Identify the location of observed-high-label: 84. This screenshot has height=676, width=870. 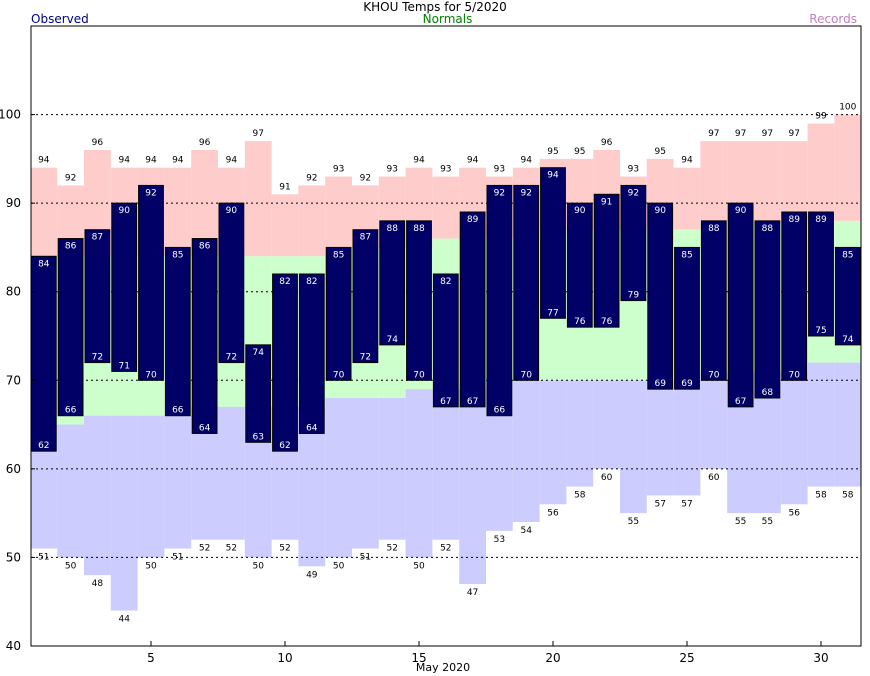
(44, 264).